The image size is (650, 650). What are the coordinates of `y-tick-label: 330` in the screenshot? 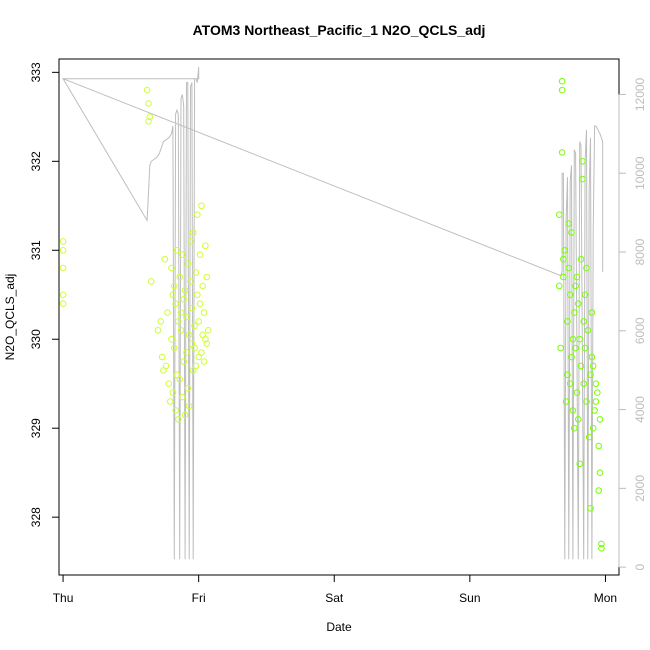 It's located at (36, 339).